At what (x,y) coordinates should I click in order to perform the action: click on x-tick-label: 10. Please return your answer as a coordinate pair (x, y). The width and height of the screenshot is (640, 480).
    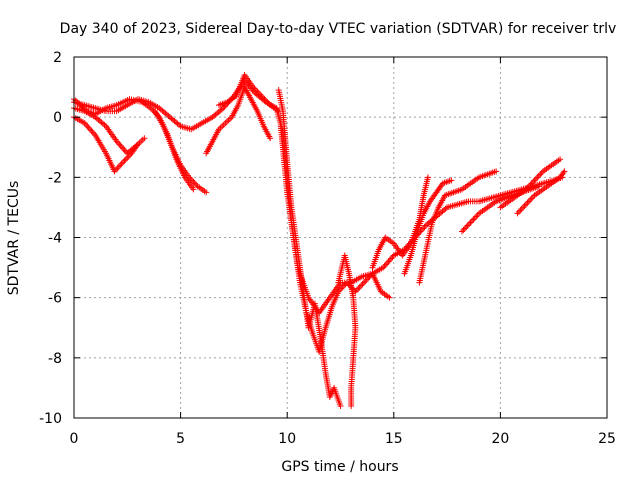
    Looking at the image, I should click on (287, 439).